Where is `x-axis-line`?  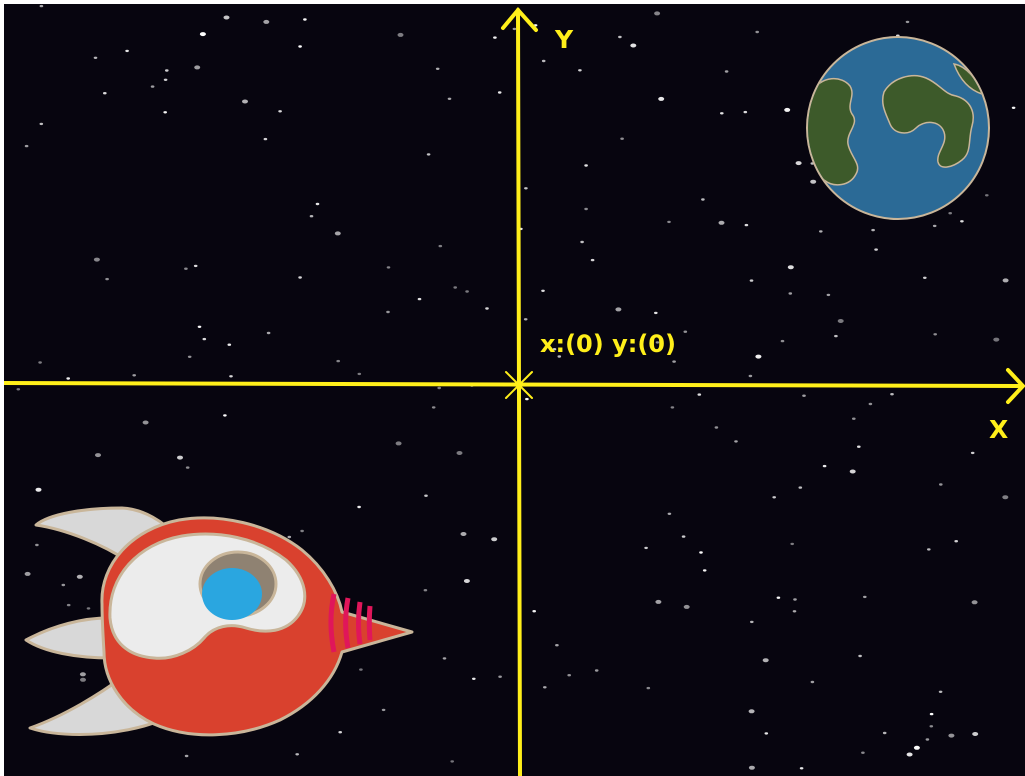 x-axis-line is located at coordinates (514, 384).